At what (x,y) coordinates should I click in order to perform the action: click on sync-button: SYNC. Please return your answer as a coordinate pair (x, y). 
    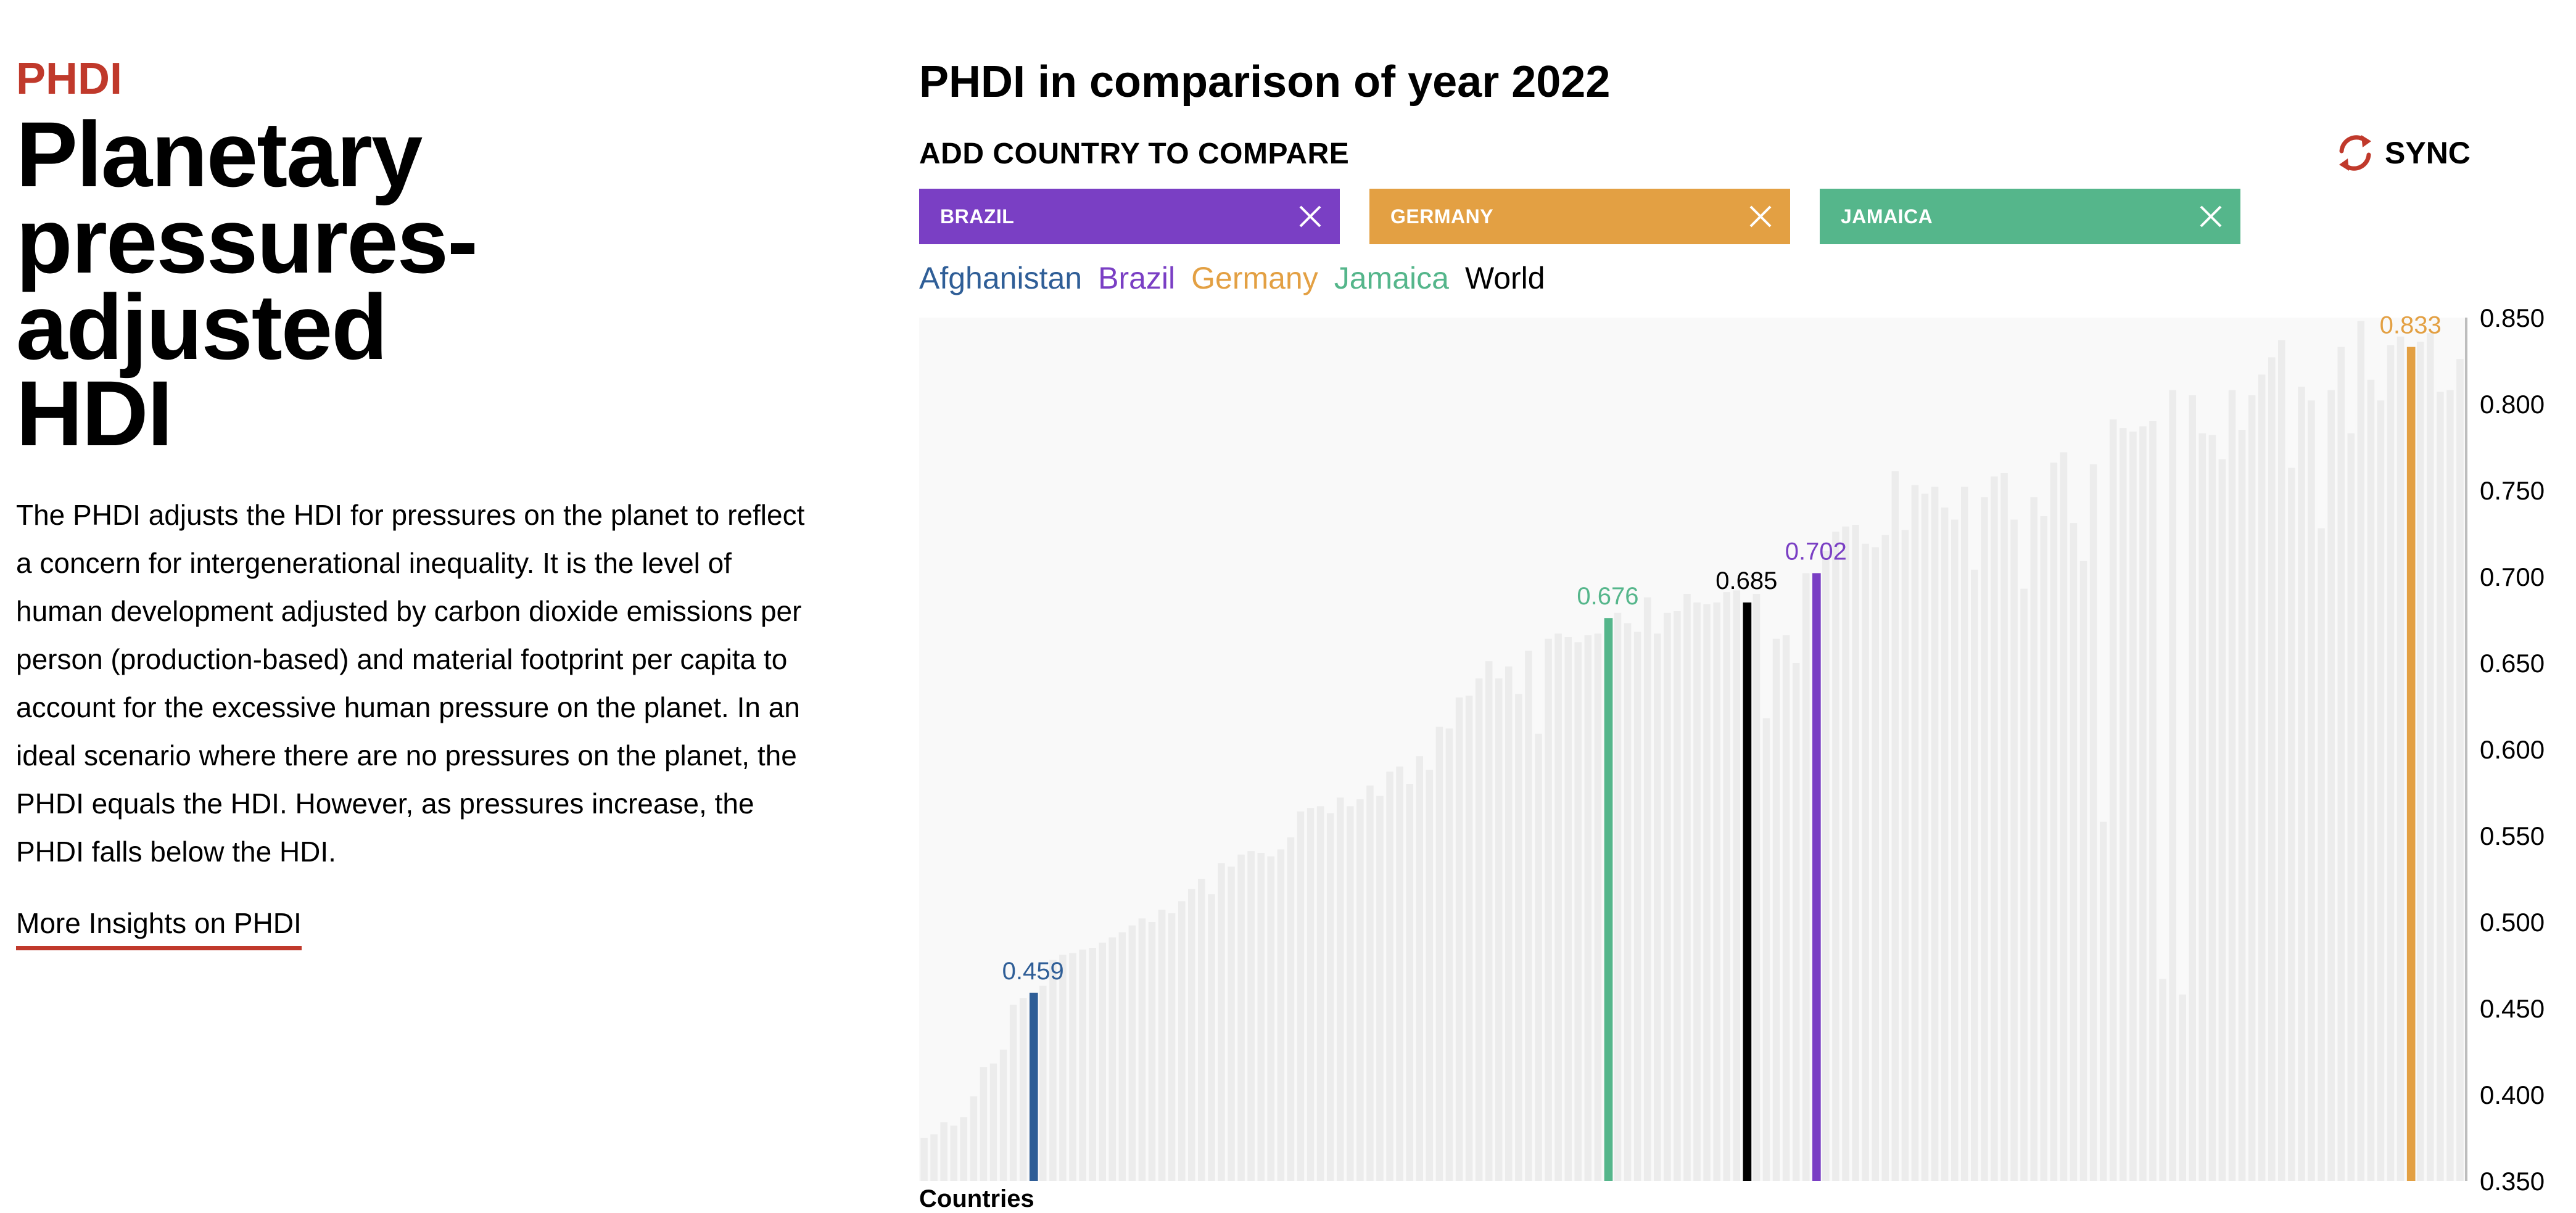
    Looking at the image, I should click on (2404, 153).